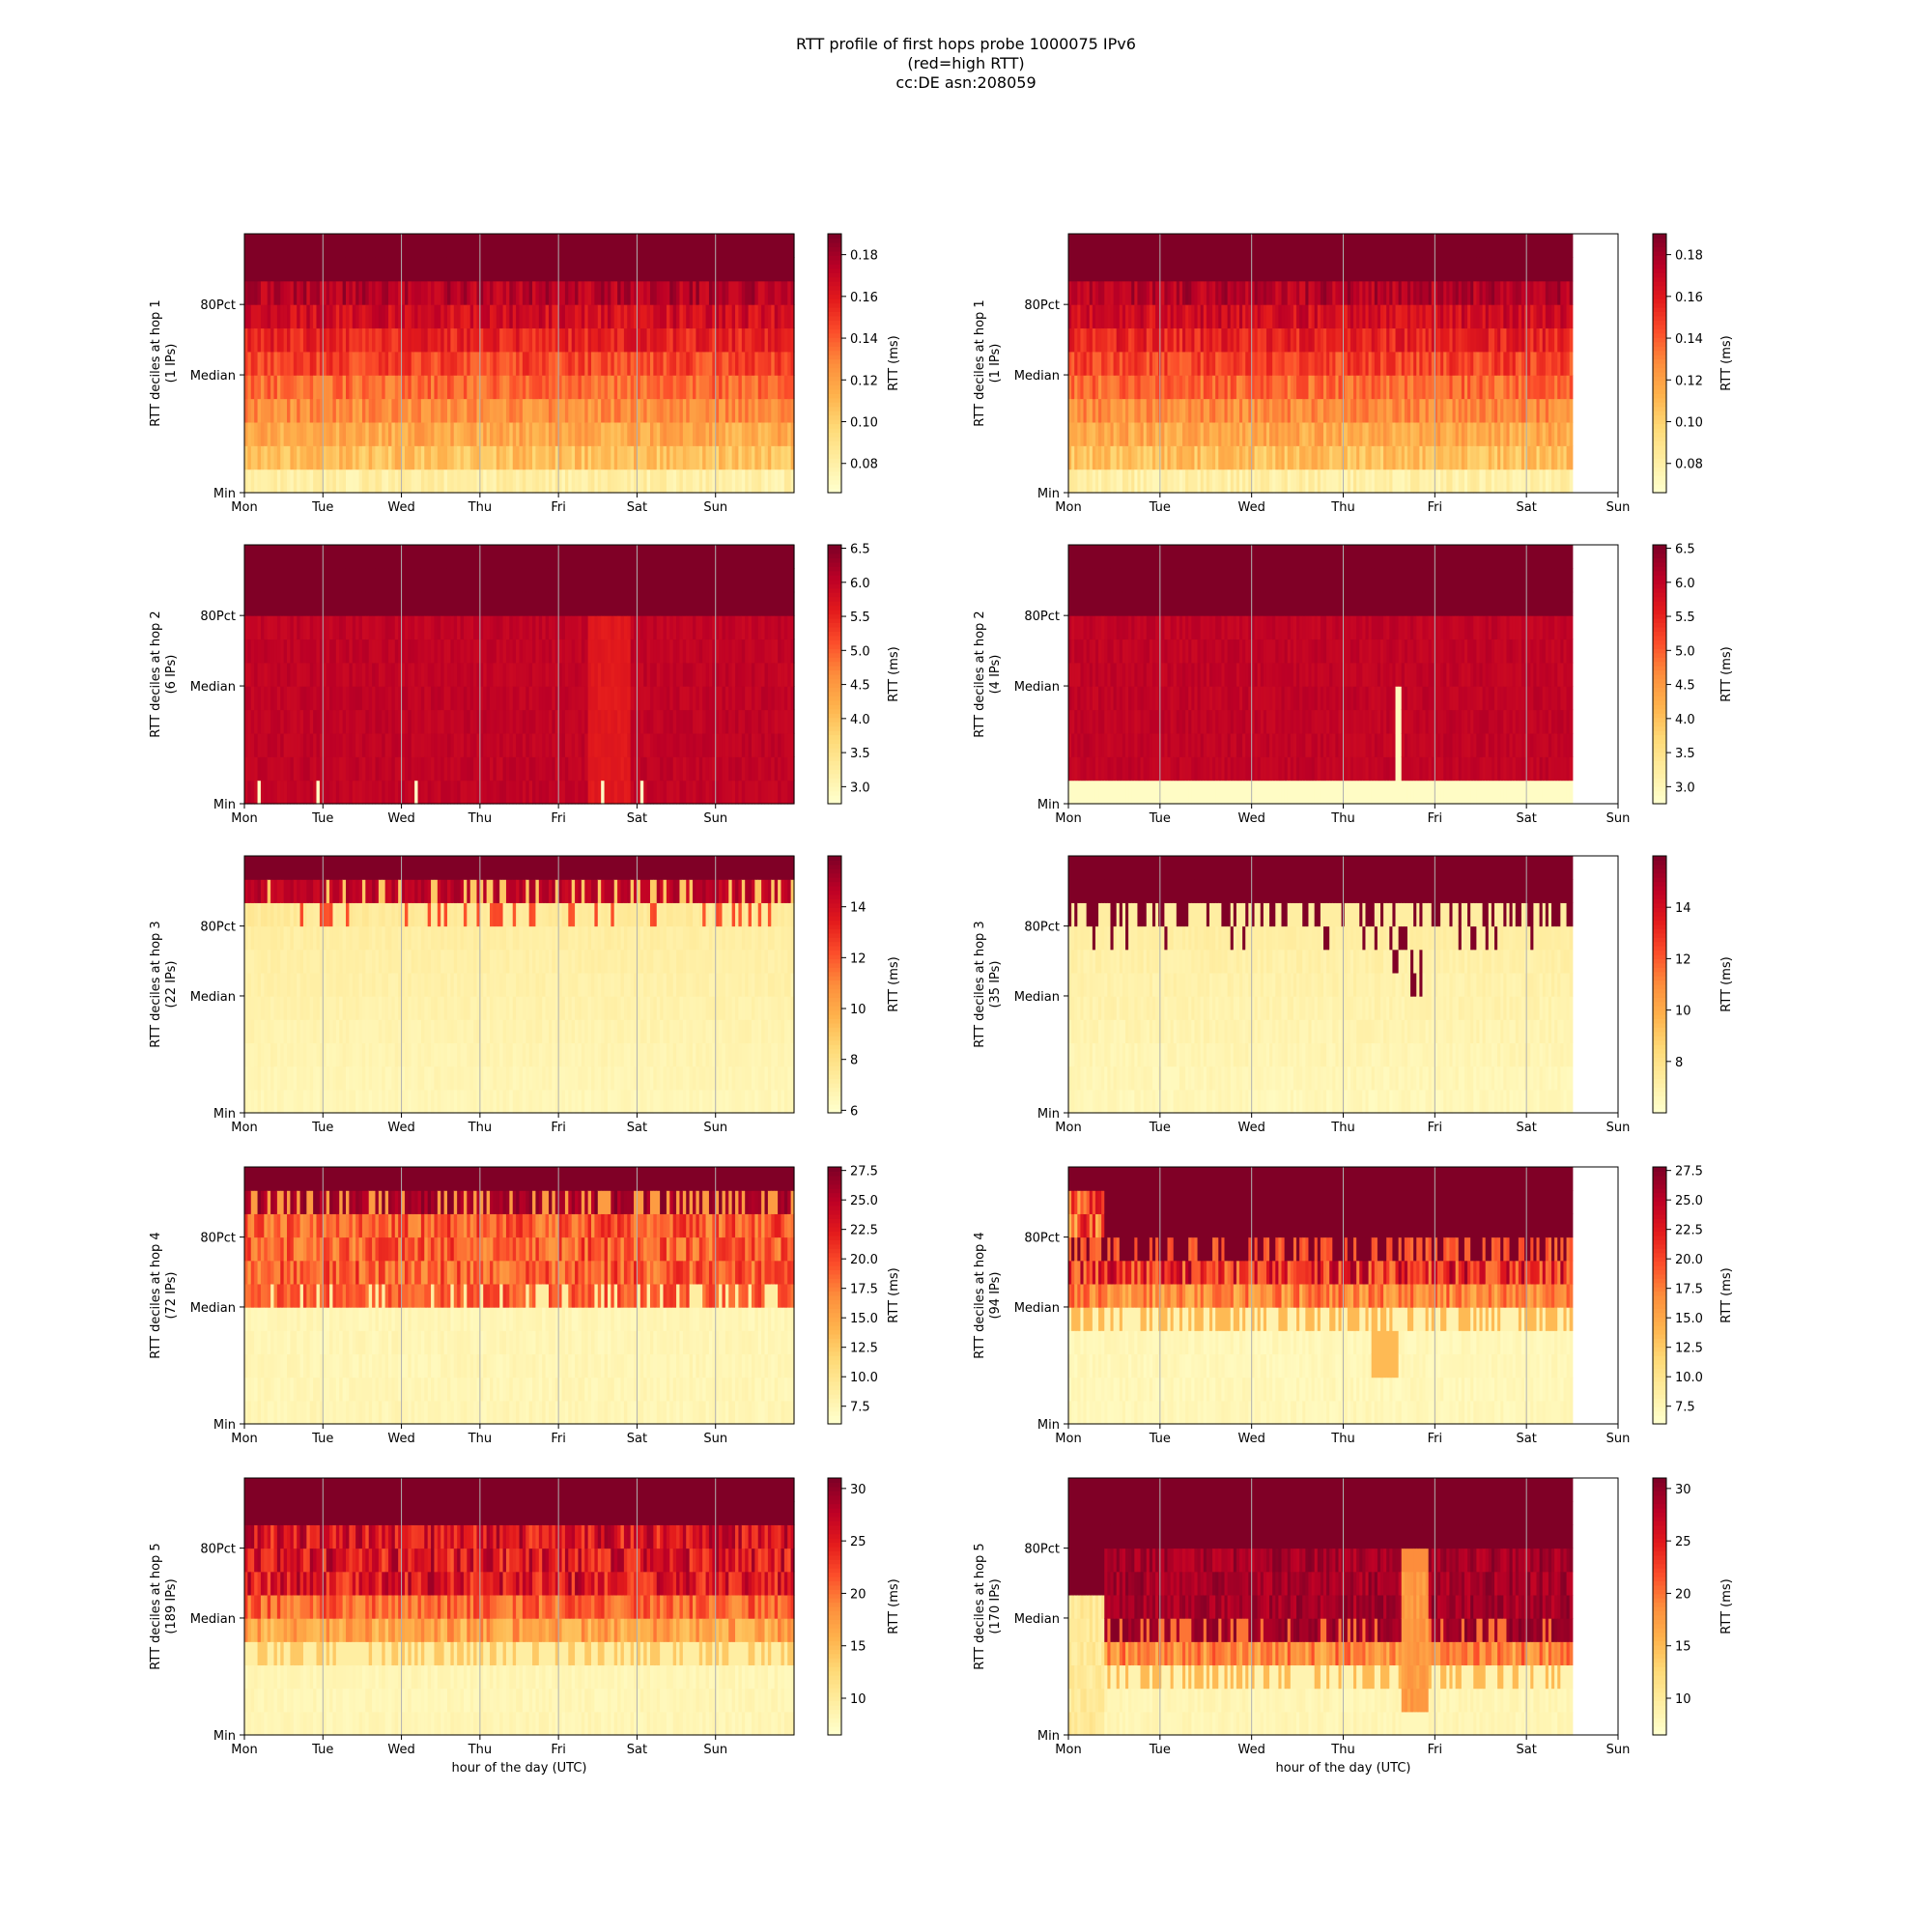  Describe the element at coordinates (864, 423) in the screenshot. I see `colorbar-tick-label: 0.10` at that location.